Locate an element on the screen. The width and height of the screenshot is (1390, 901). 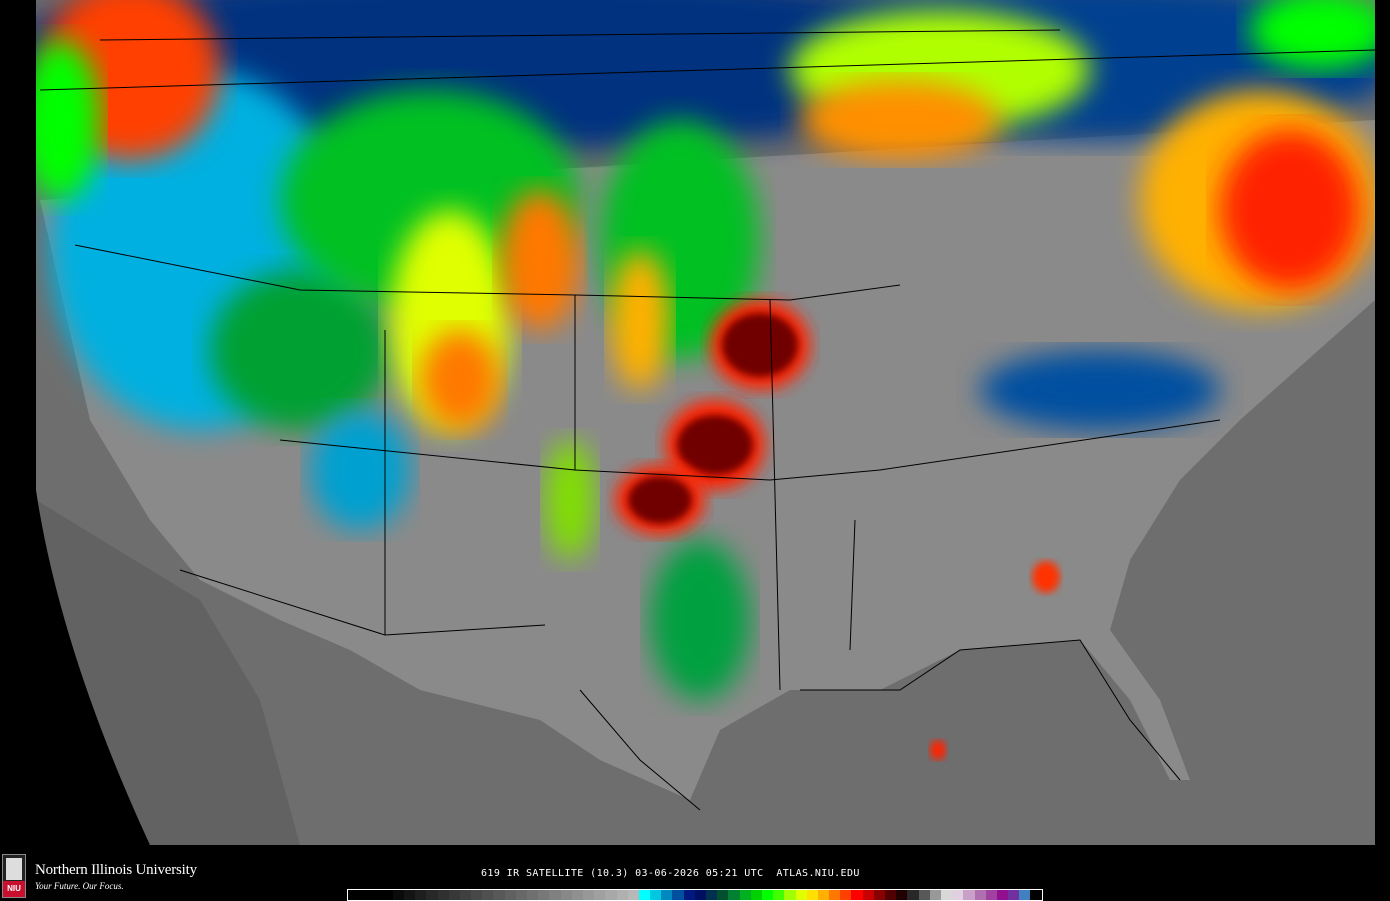
university-name: Northern Illinois University is located at coordinates (116, 870).